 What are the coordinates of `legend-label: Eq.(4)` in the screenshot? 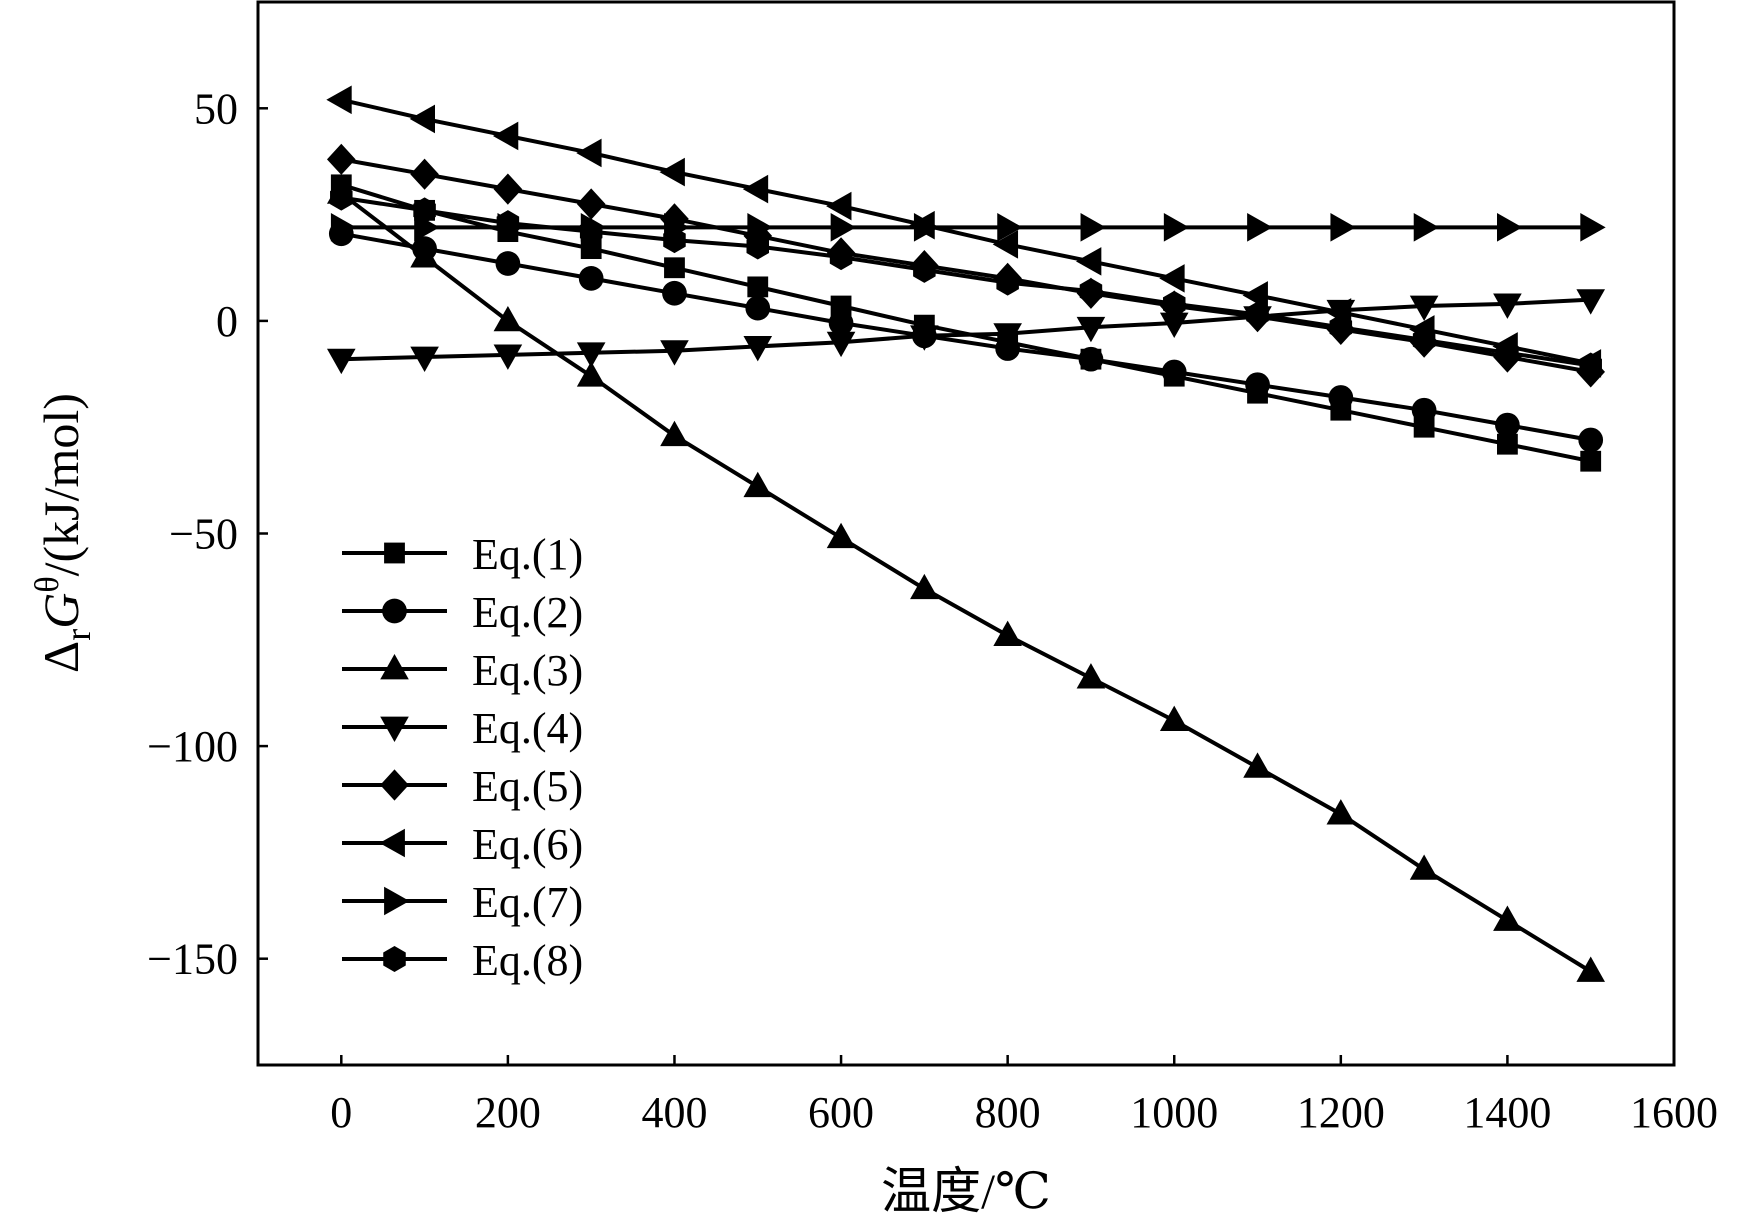 It's located at (527, 728).